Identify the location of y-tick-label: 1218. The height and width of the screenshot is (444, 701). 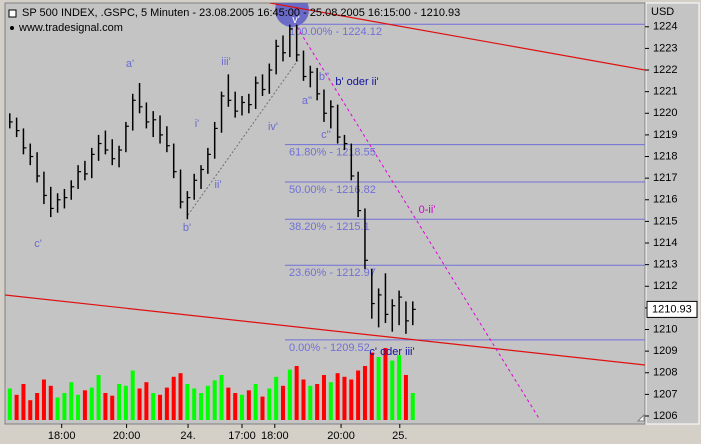
(665, 156).